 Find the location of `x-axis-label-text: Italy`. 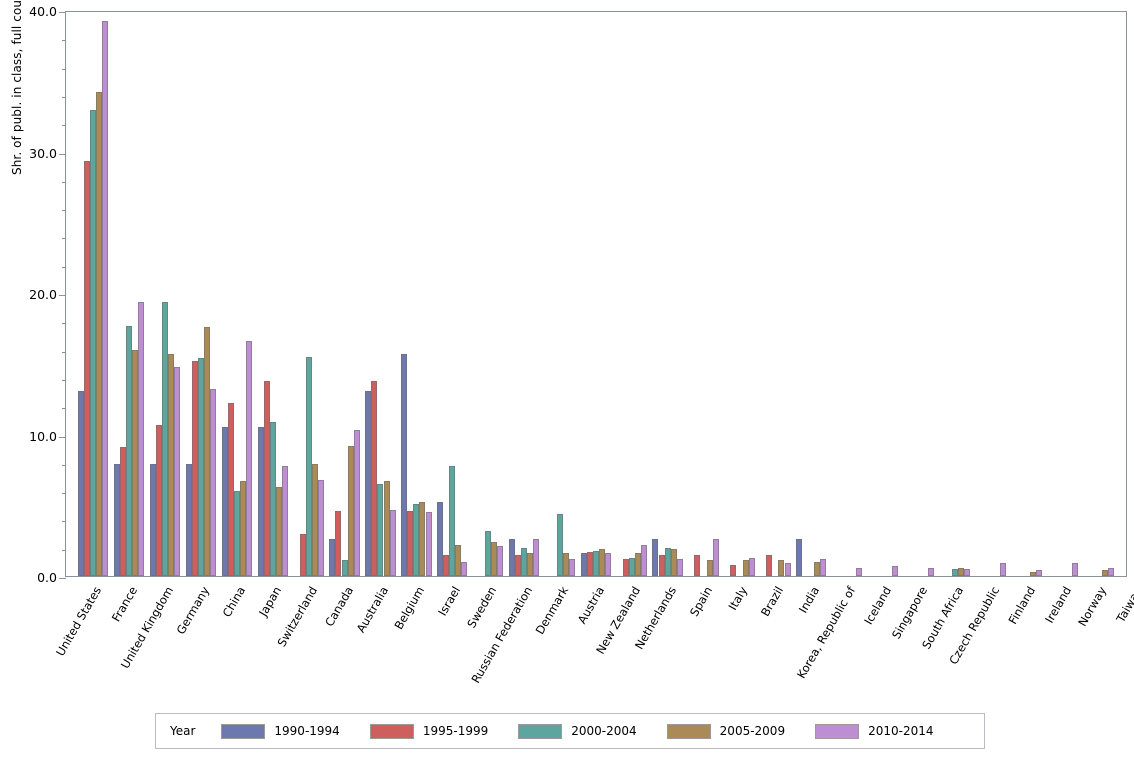

x-axis-label-text: Italy is located at coordinates (738, 598).